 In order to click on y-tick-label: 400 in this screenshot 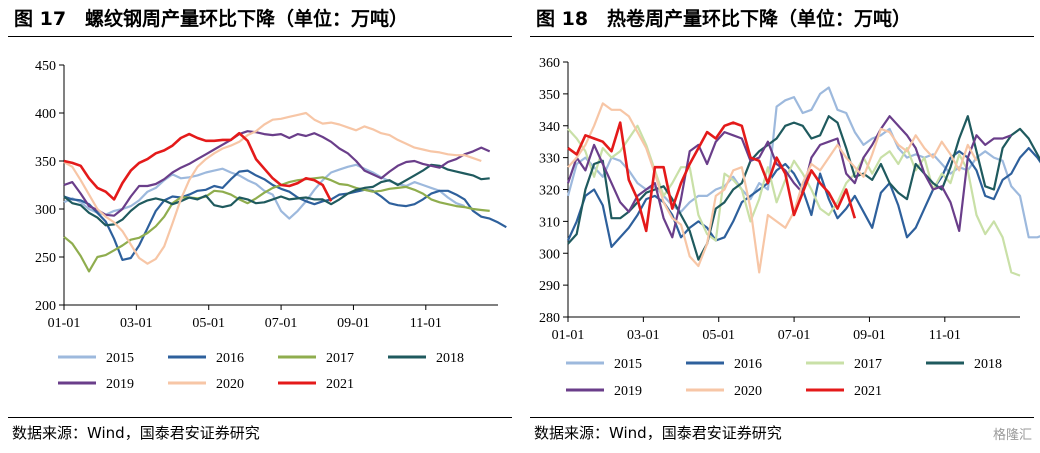, I will do `click(45, 114)`.